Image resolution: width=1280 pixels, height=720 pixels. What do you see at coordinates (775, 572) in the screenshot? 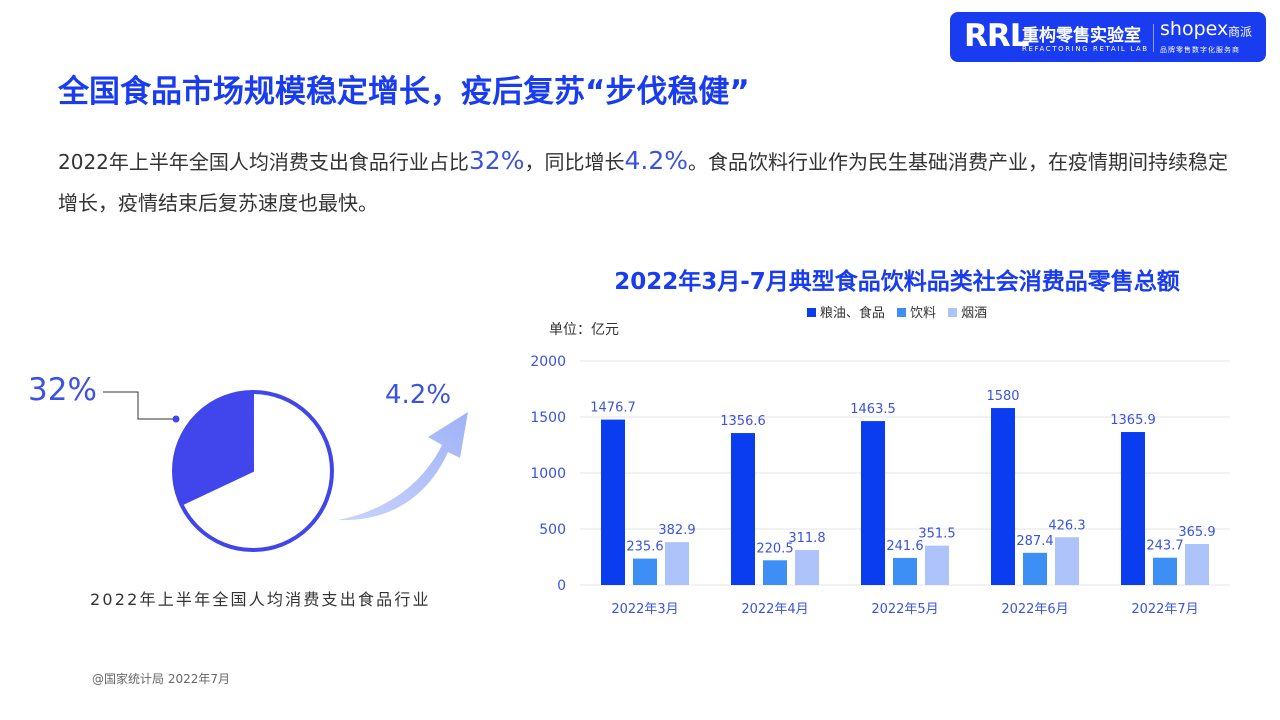
I see `bar-s1-c1` at bounding box center [775, 572].